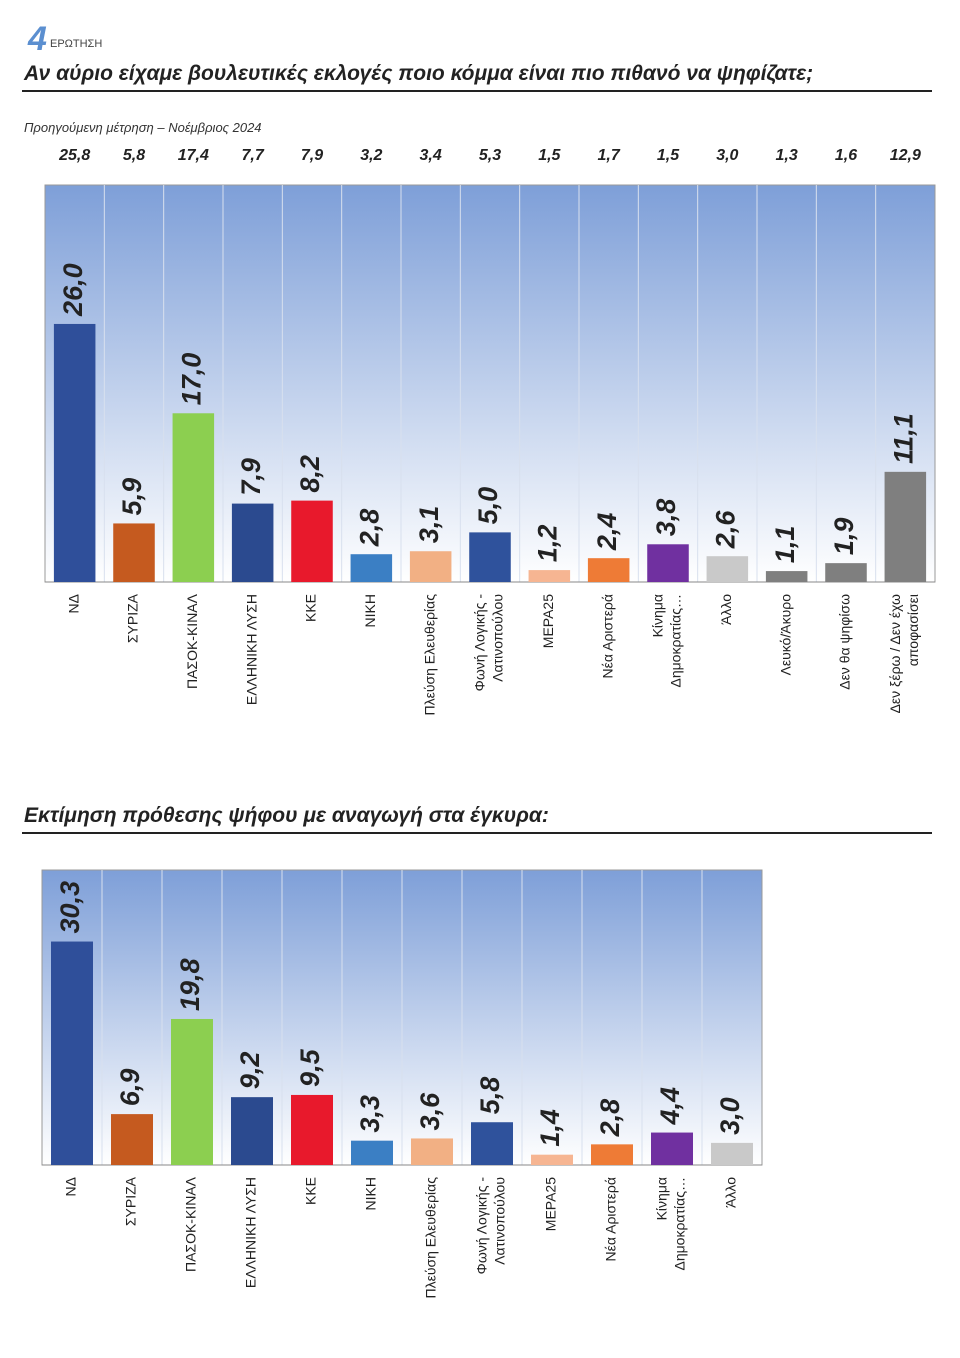 The height and width of the screenshot is (1358, 960). What do you see at coordinates (550, 1128) in the screenshot?
I see `value-label: 1,4` at bounding box center [550, 1128].